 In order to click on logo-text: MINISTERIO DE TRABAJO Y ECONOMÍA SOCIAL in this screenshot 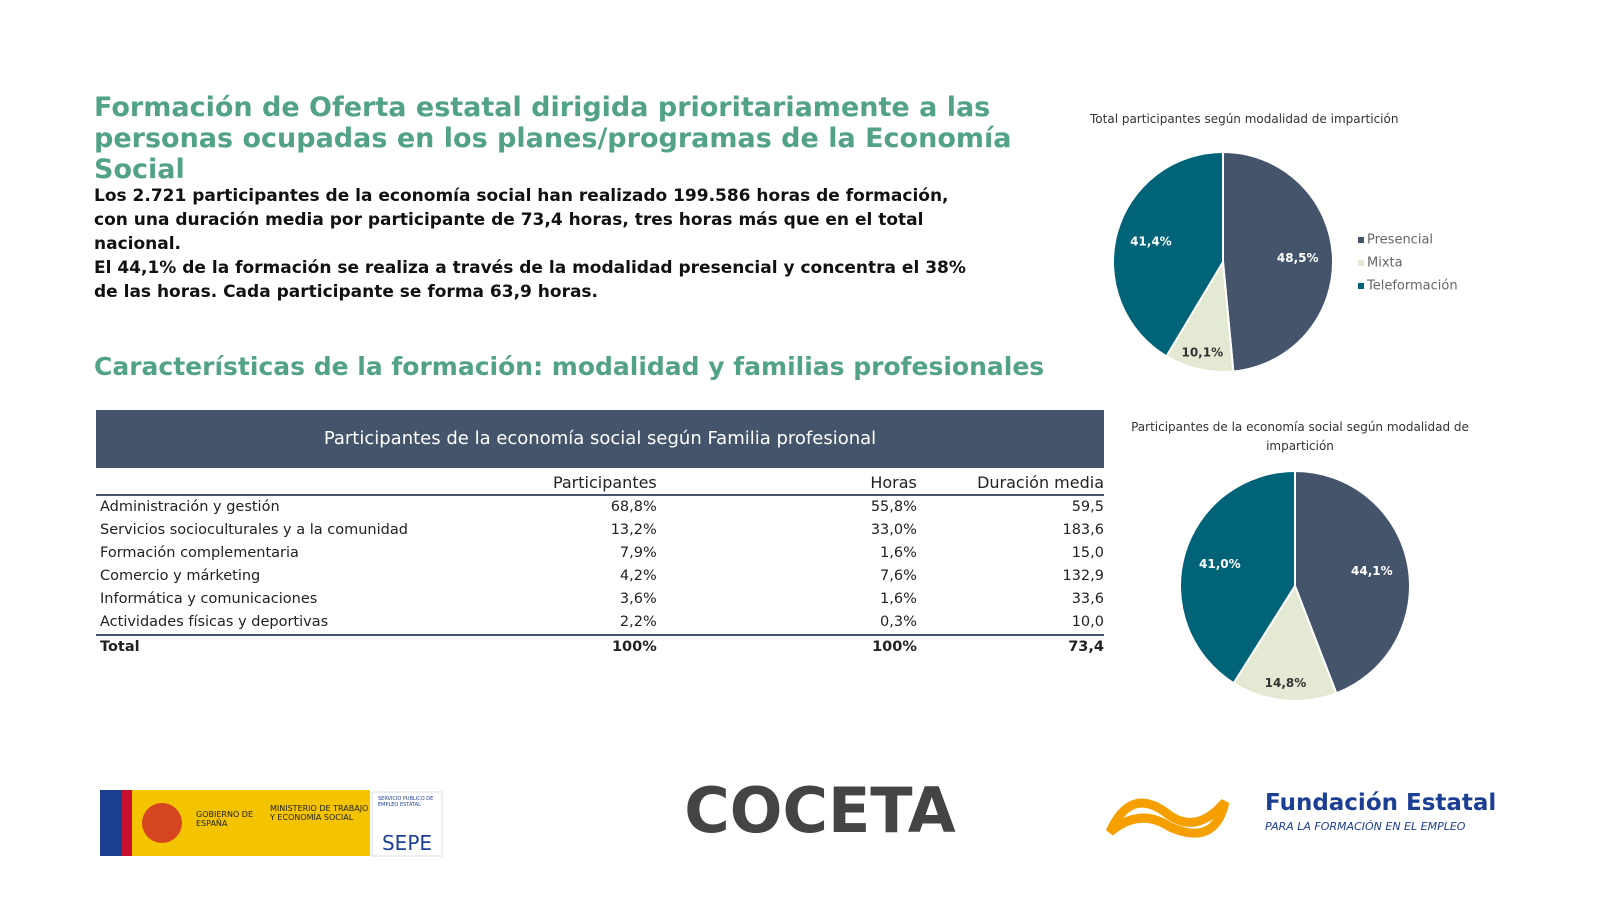, I will do `click(319, 813)`.